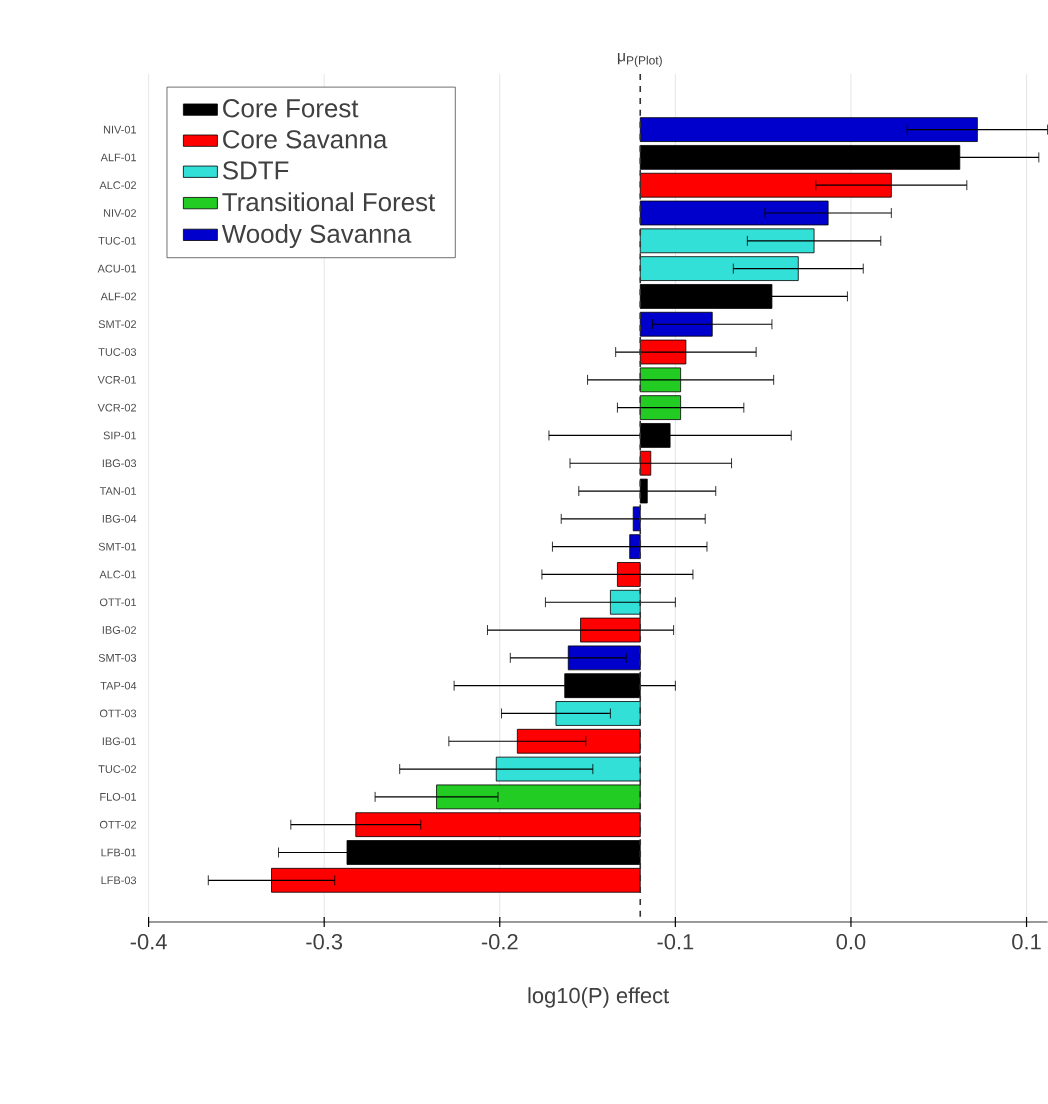  What do you see at coordinates (851, 942) in the screenshot?
I see `x-tick-label: 0.0` at bounding box center [851, 942].